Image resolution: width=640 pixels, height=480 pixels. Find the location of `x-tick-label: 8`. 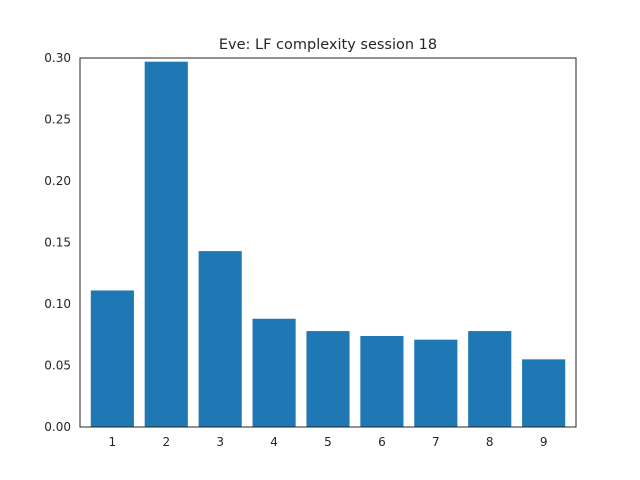

x-tick-label: 8 is located at coordinates (490, 442).